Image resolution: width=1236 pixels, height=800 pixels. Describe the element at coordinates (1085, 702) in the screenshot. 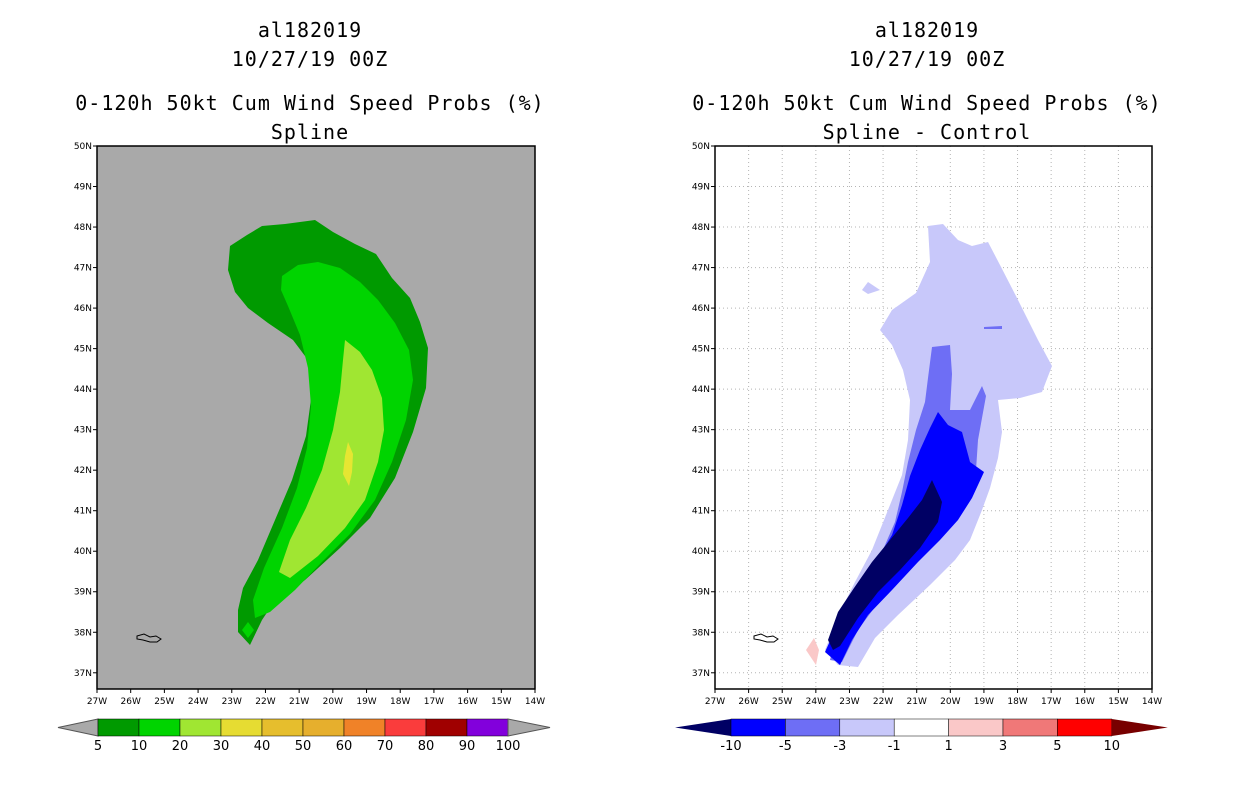

I see `x-tick-label: 16W` at that location.